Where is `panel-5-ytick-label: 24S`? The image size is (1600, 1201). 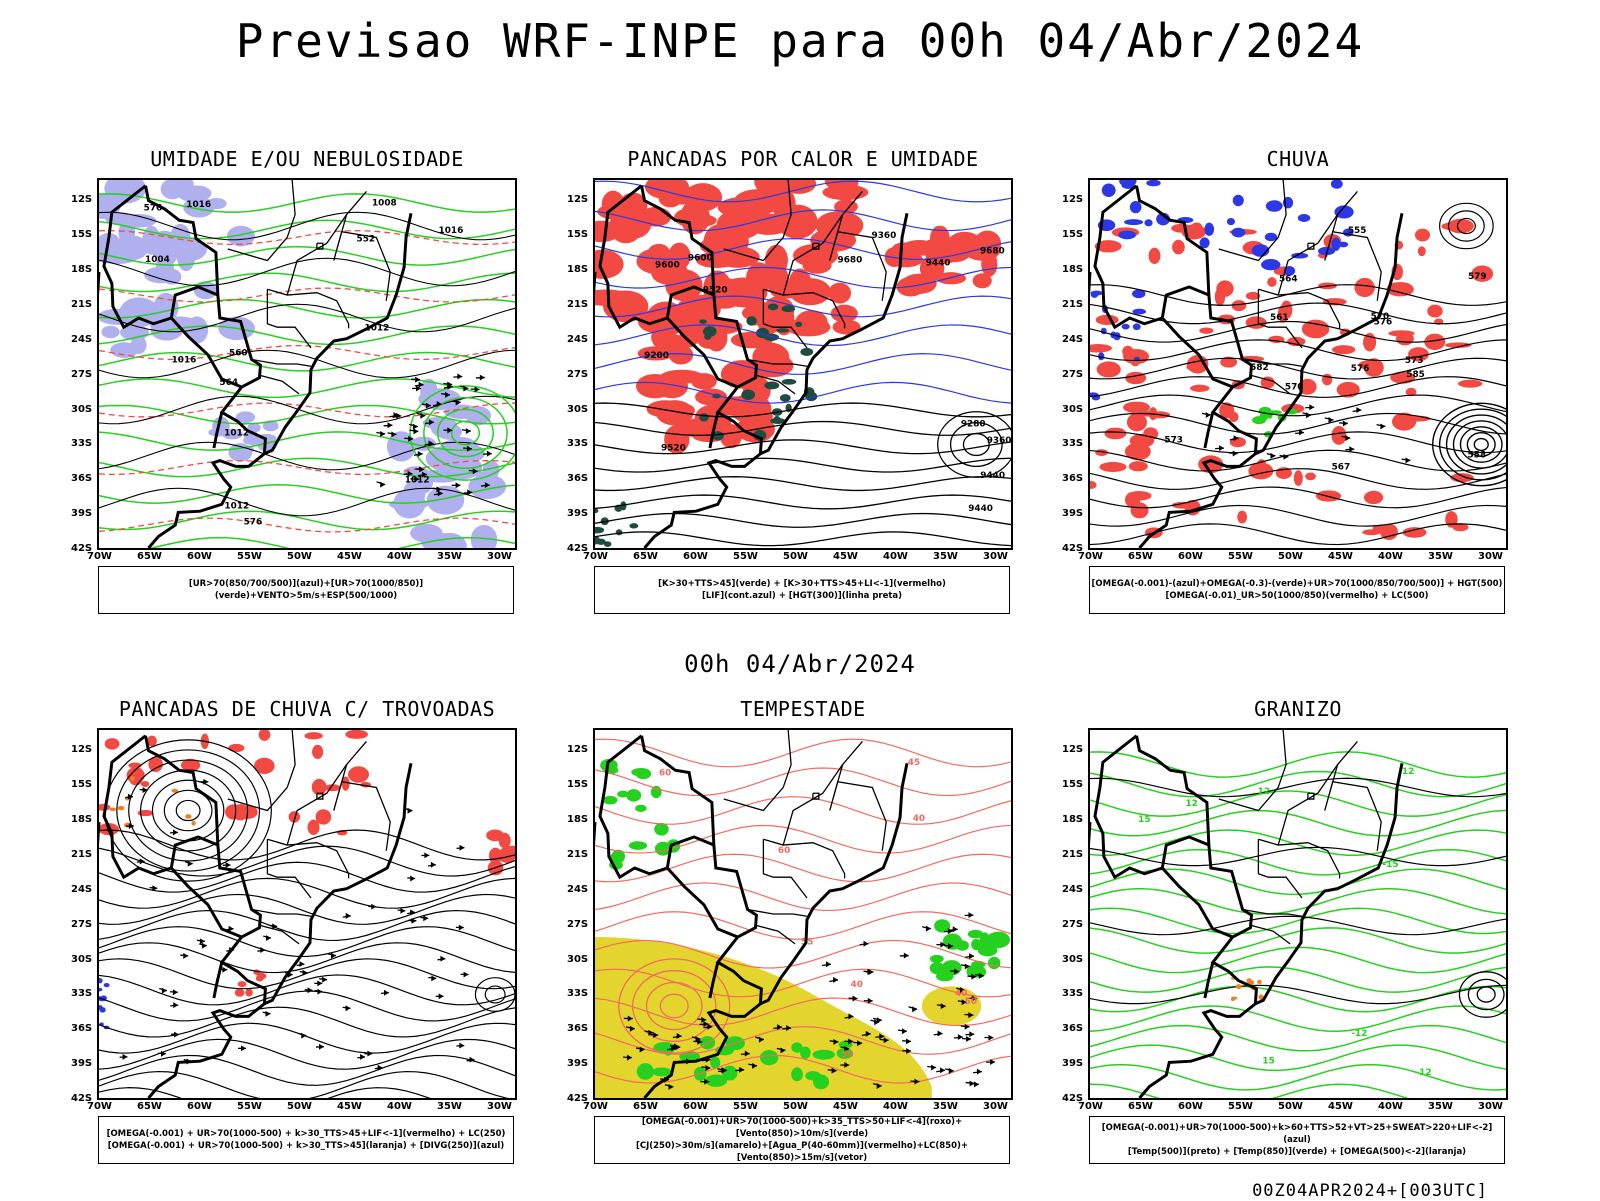
panel-5-ytick-label: 24S is located at coordinates (577, 889).